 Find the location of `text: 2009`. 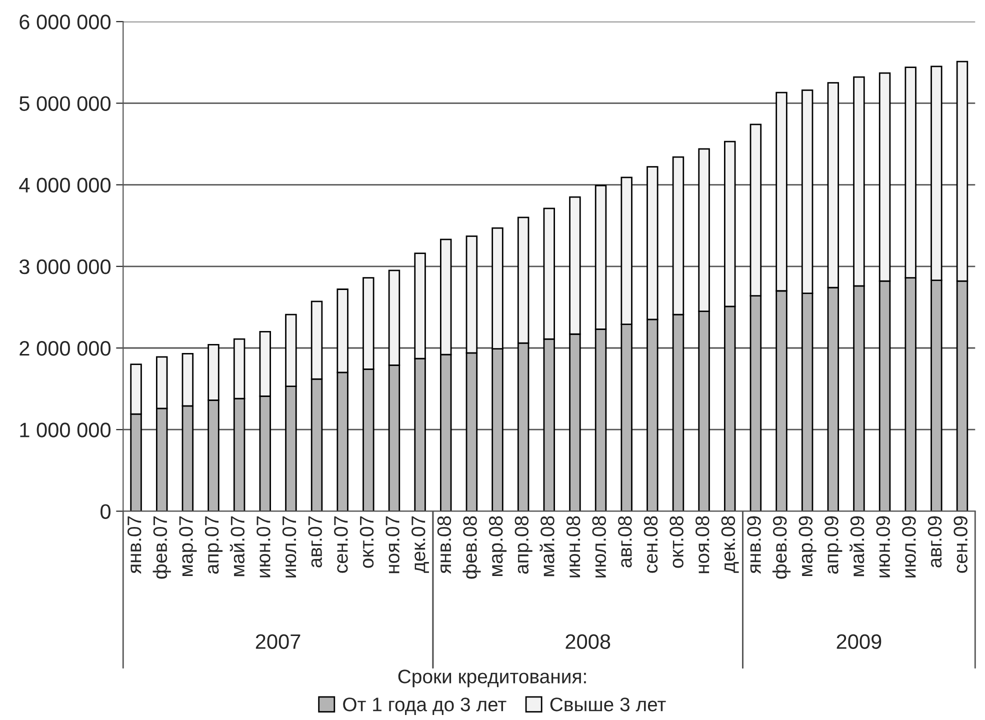

text: 2009 is located at coordinates (859, 641).